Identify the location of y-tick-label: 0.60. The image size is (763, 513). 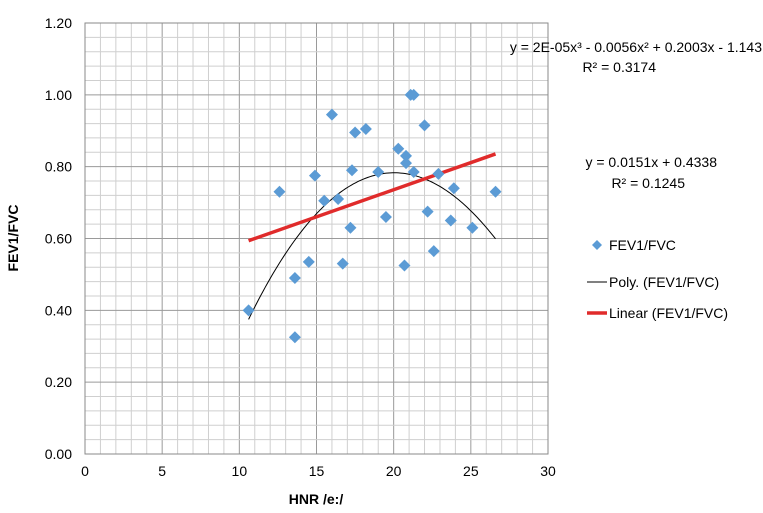
(58, 239).